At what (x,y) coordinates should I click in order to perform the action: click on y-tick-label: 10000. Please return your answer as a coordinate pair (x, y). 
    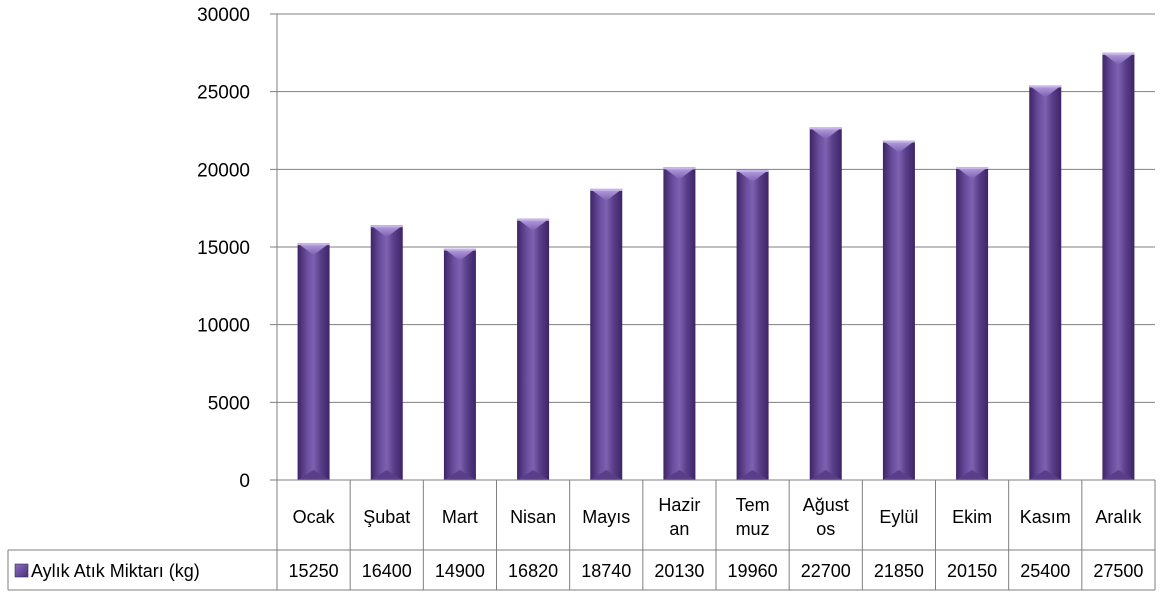
    Looking at the image, I should click on (223, 326).